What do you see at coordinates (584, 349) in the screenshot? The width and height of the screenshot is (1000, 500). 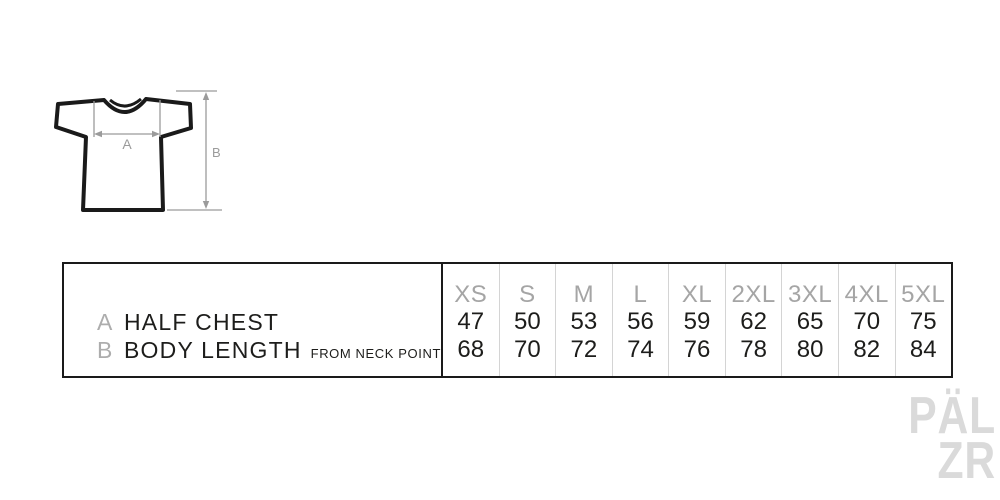 I see `body-length-value: 72` at bounding box center [584, 349].